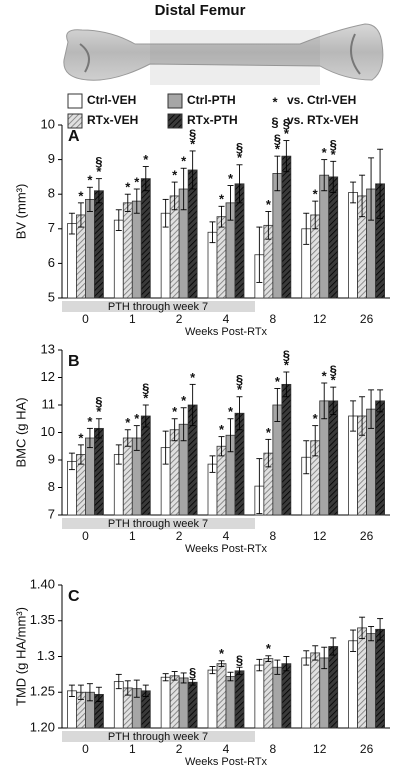 This screenshot has width=400, height=770. Describe the element at coordinates (212, 120) in the screenshot. I see `legend-label: RTx-PTH` at that location.